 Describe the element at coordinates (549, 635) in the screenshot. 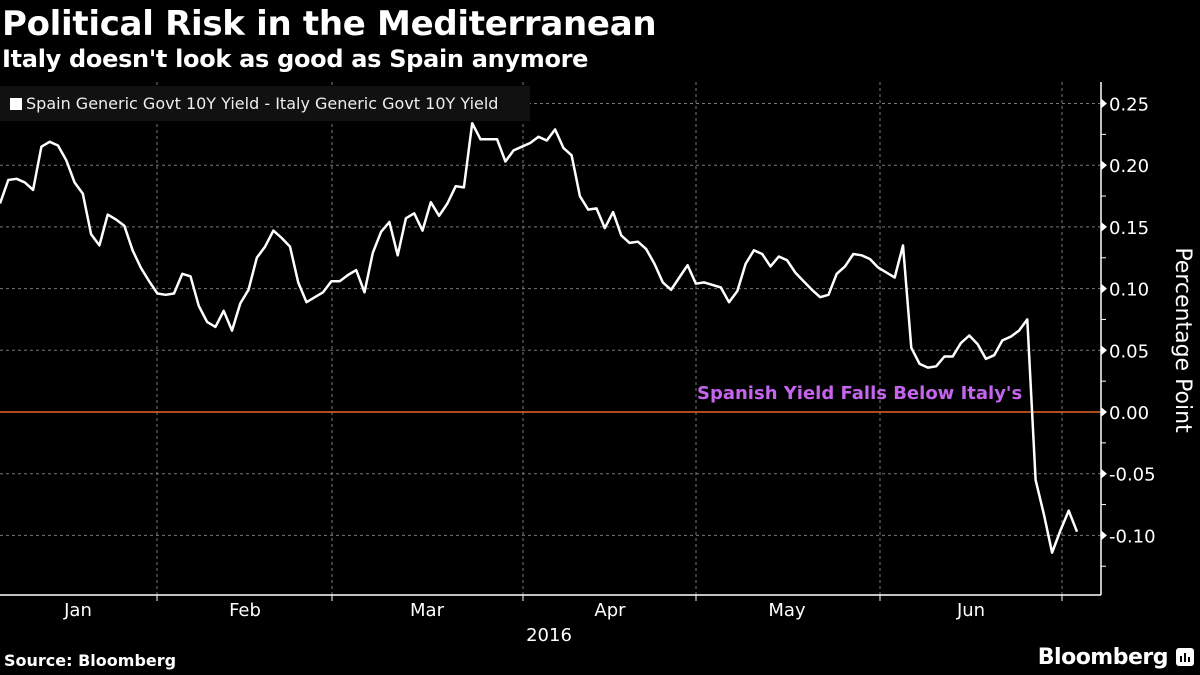

I see `x-axis-year-label: 2016` at that location.